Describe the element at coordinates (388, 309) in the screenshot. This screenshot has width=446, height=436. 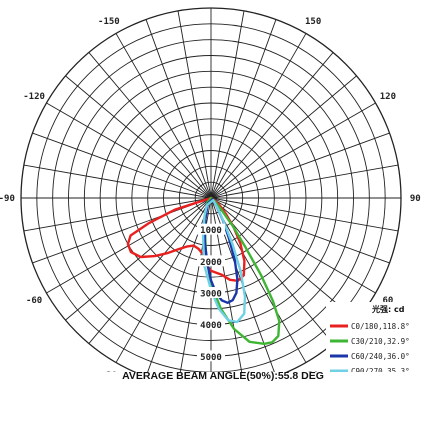
I see `legend-unit: 光强: cd` at that location.